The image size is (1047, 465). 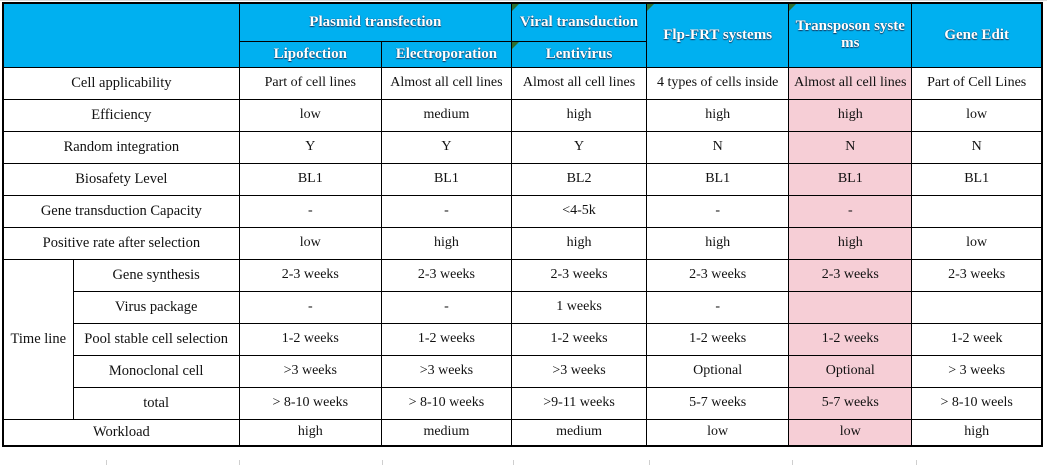 I want to click on col-header-electroporation: Electroporation, so click(x=446, y=54).